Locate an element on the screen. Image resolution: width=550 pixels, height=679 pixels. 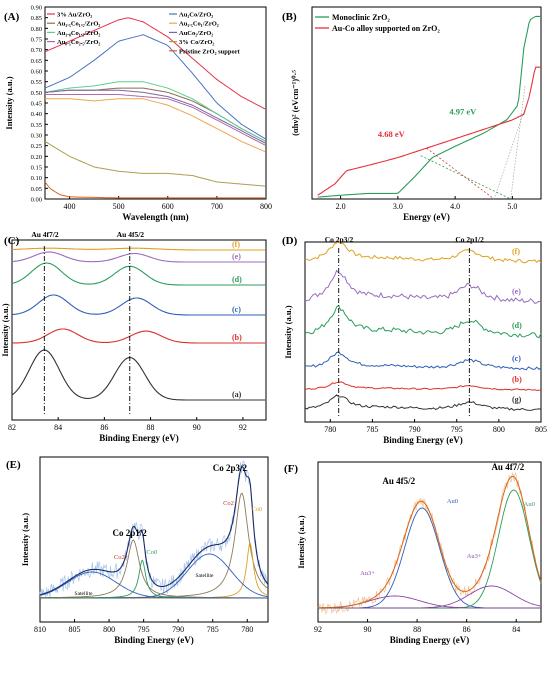
x-tick-label: 700 is located at coordinates (217, 206).